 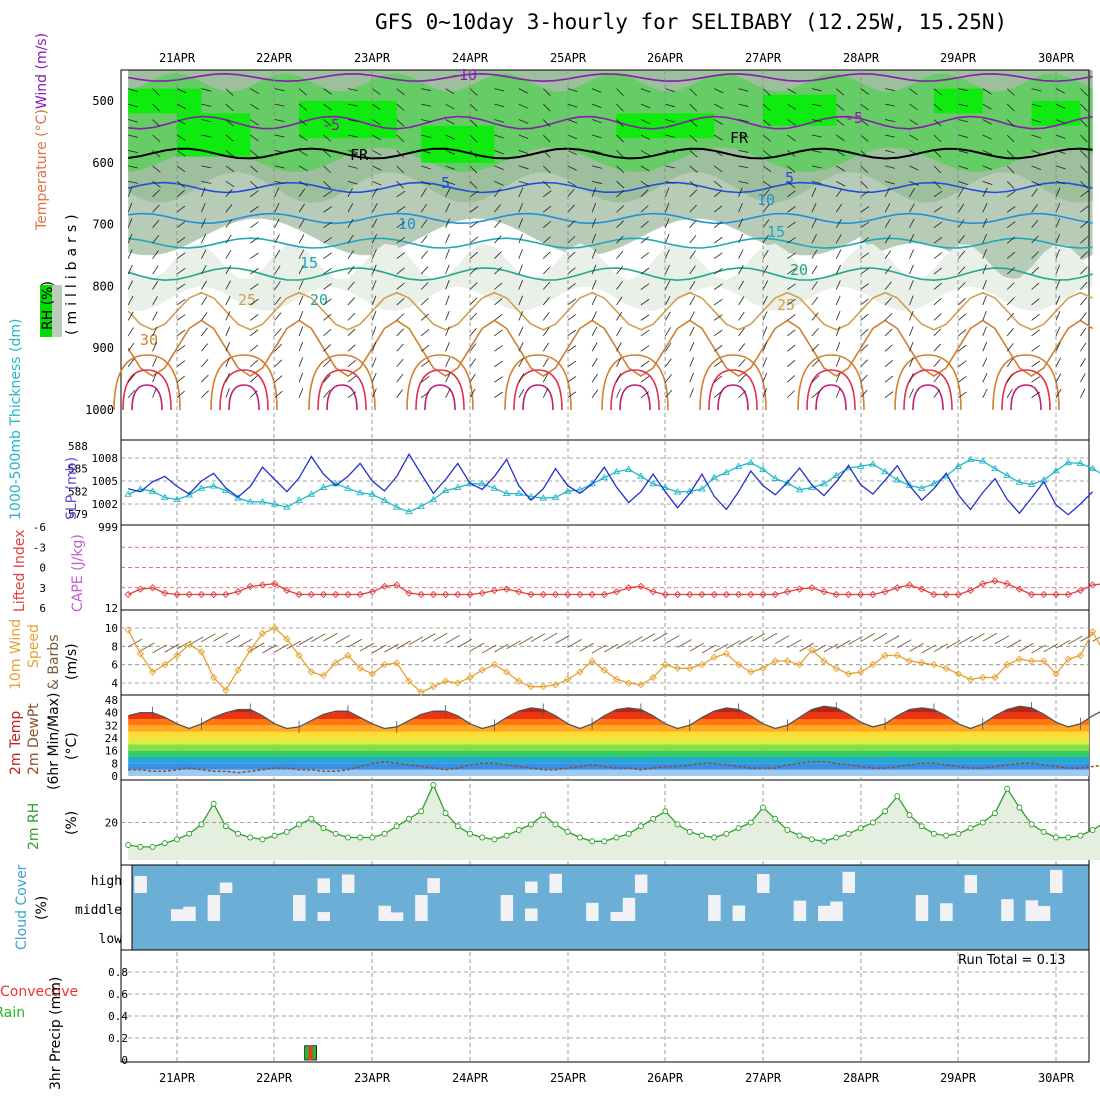 I want to click on pressure-tick-700: 700, so click(x=103, y=225).